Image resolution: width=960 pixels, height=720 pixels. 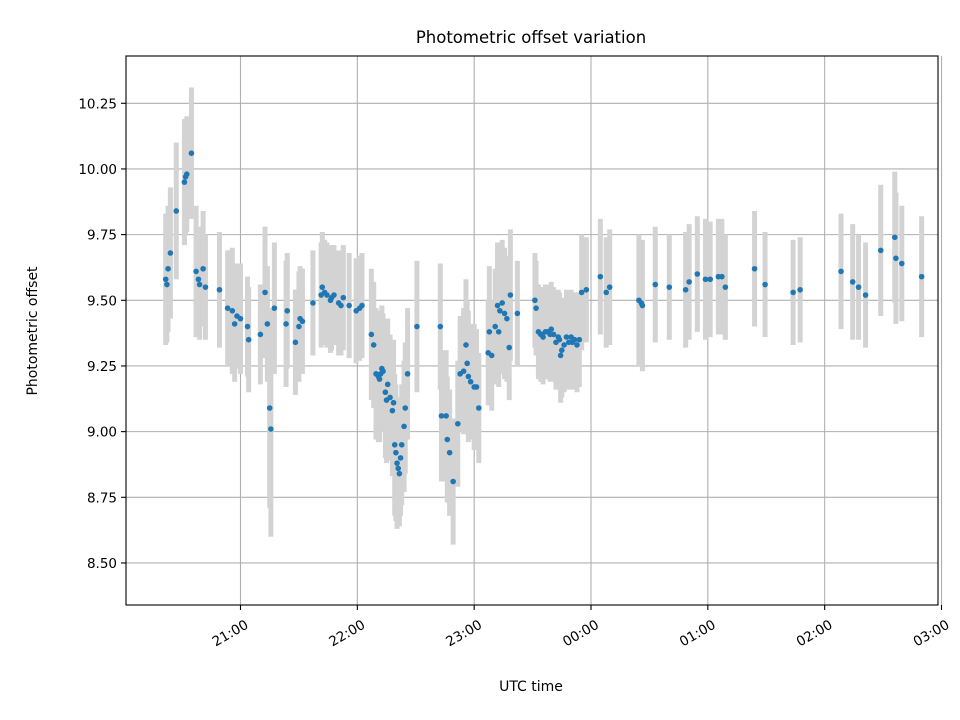 What do you see at coordinates (932, 633) in the screenshot?
I see `x-tick-label: 03:00` at bounding box center [932, 633].